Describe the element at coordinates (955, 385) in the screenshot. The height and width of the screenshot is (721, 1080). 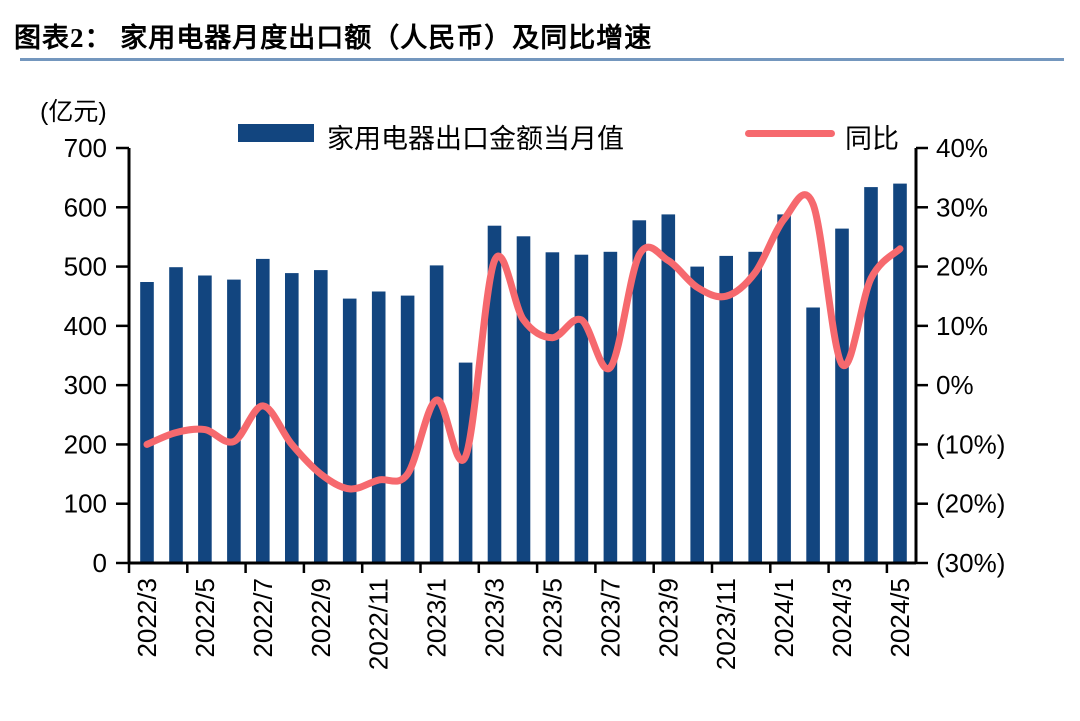
I see `svg-text: 0%` at that location.